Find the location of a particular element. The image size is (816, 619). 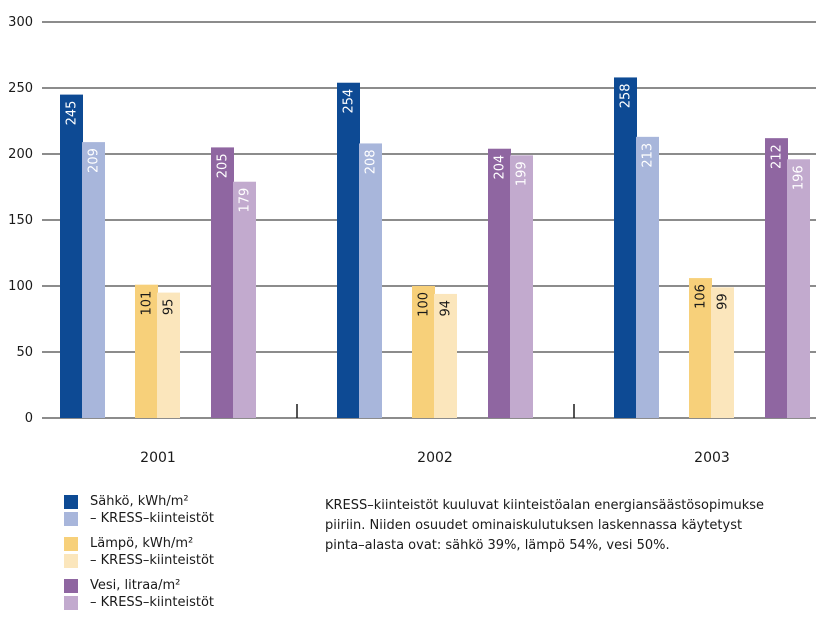

y-tick-label: 200 is located at coordinates (20, 154).